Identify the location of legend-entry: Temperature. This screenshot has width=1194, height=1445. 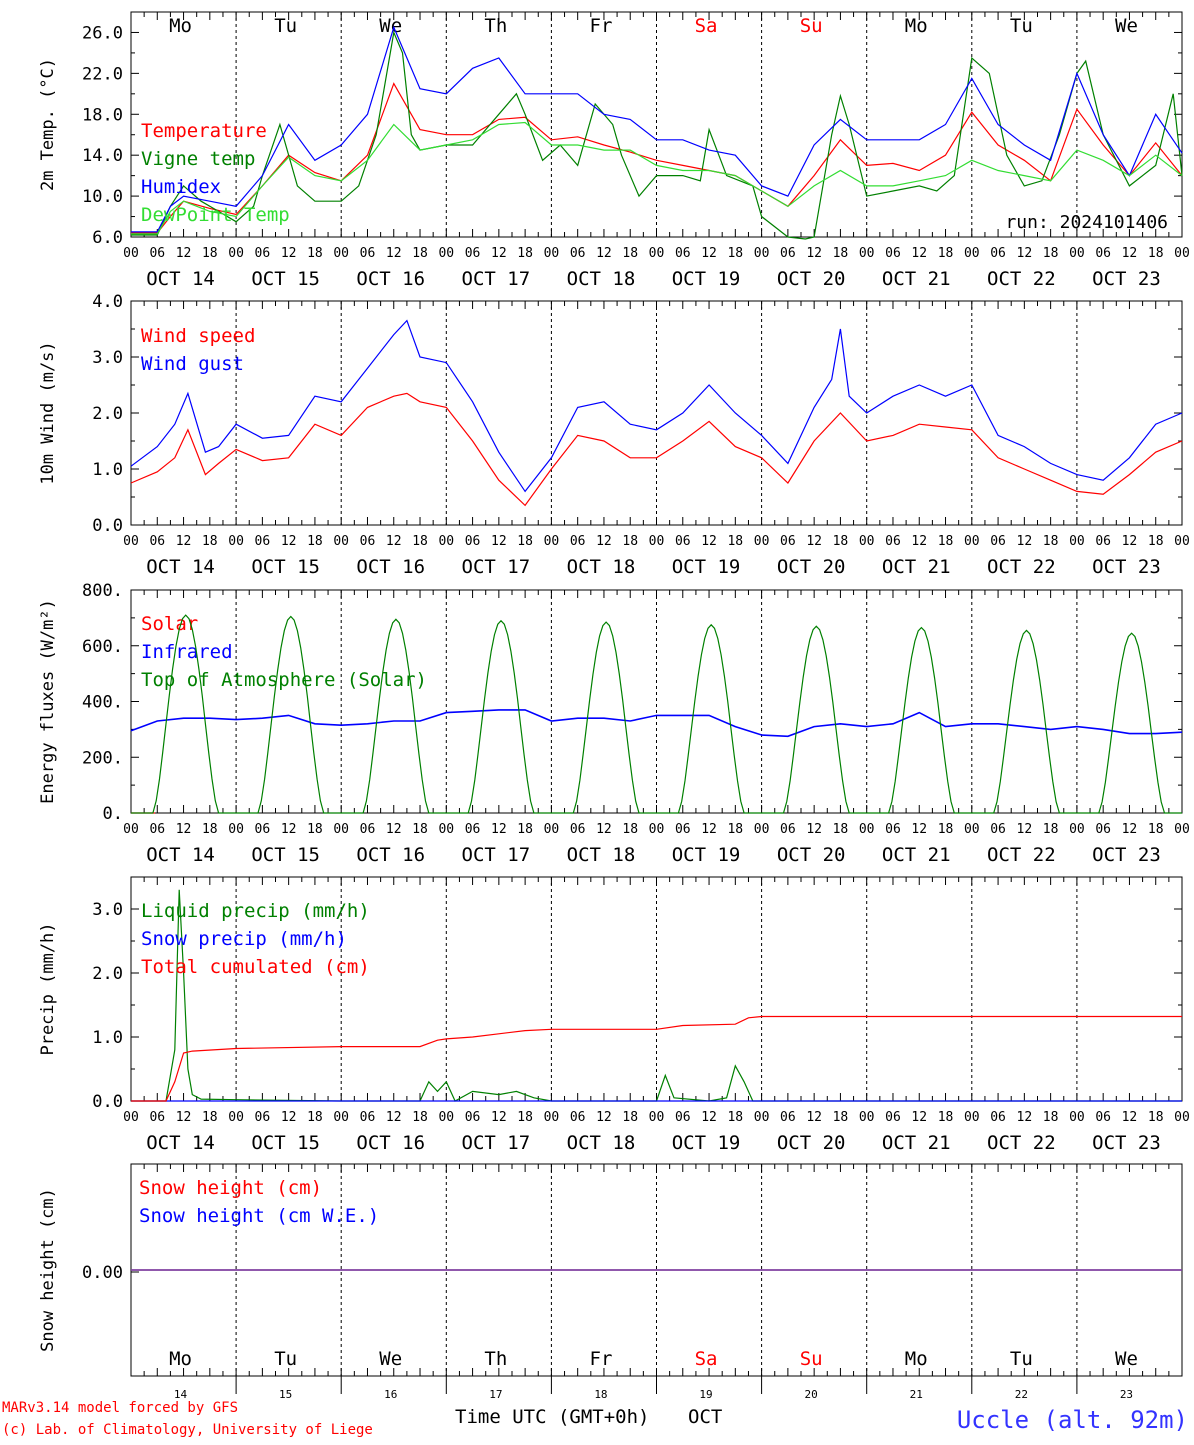
(204, 131).